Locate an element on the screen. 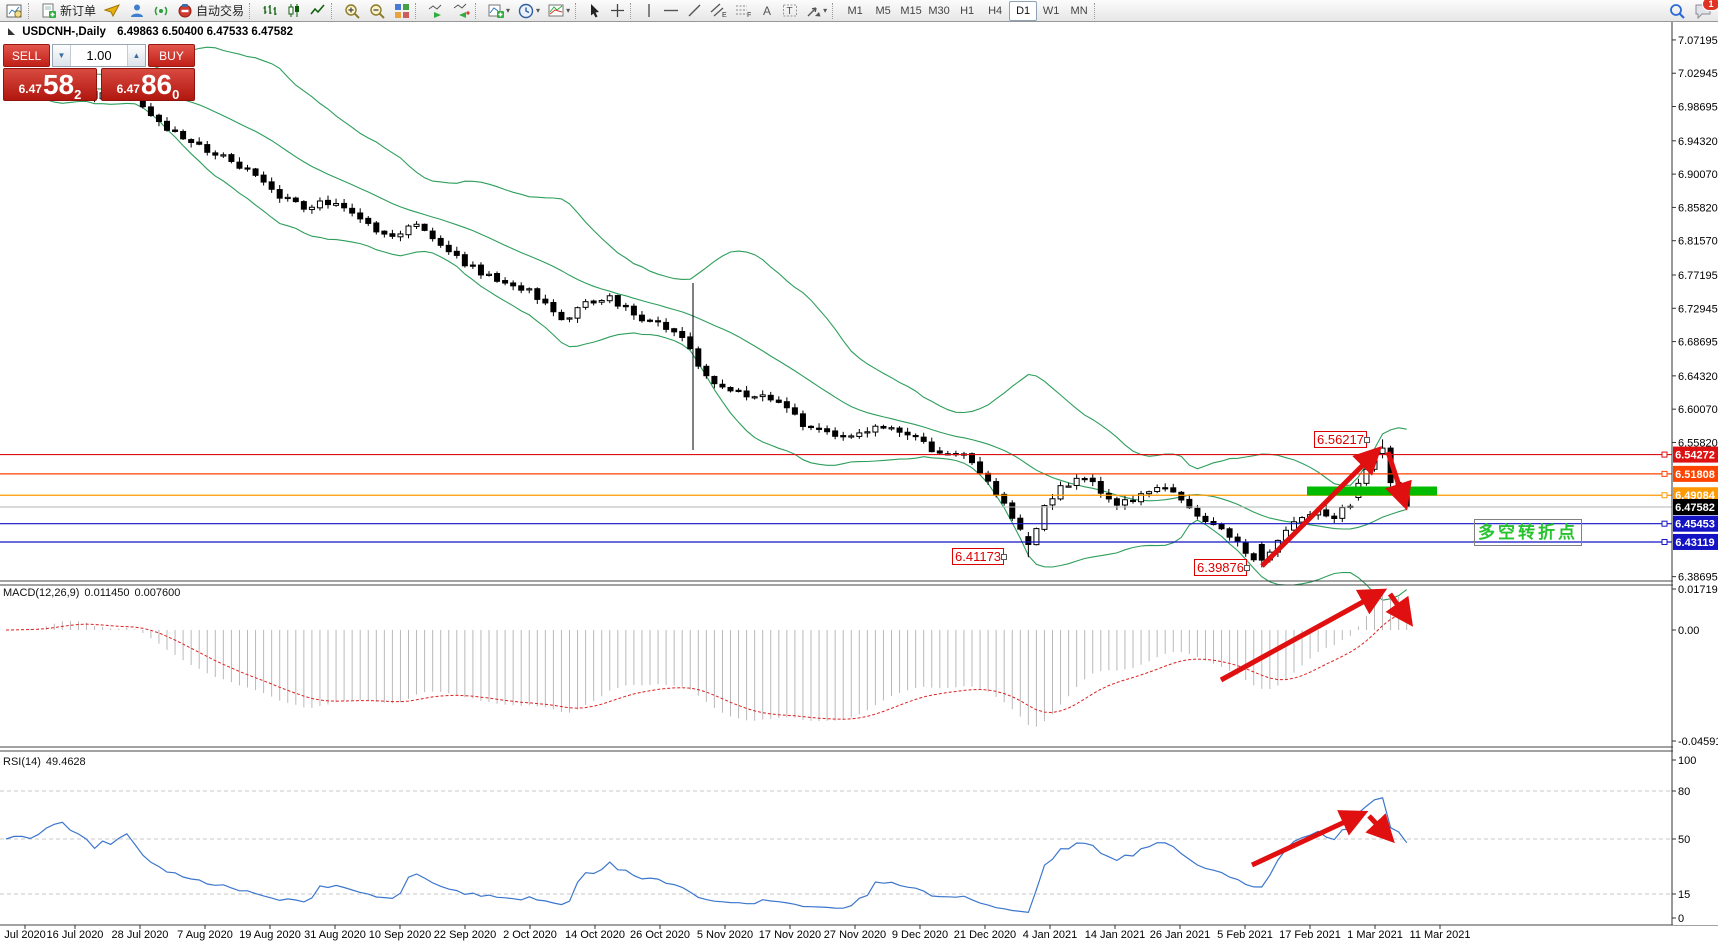  signals-icon is located at coordinates (161, 11).